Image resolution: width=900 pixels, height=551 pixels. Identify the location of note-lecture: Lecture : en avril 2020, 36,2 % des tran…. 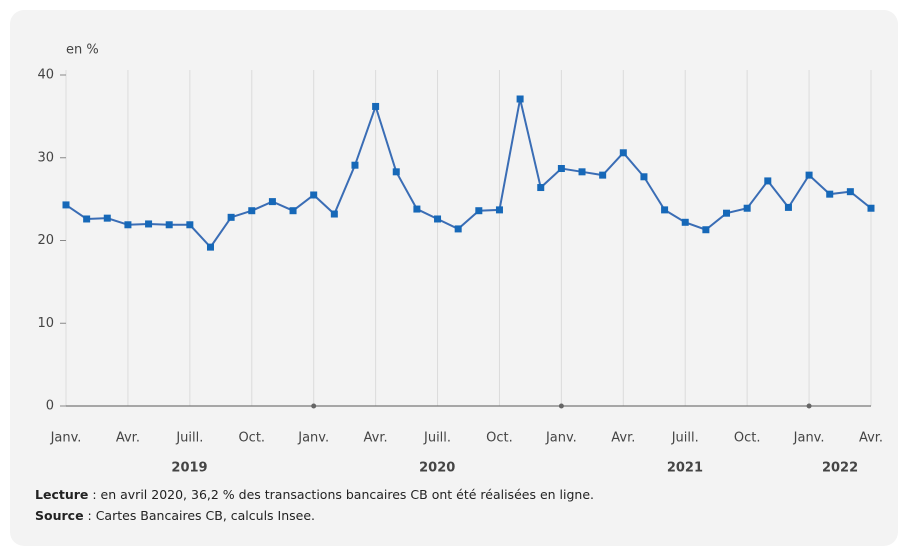
(314, 494).